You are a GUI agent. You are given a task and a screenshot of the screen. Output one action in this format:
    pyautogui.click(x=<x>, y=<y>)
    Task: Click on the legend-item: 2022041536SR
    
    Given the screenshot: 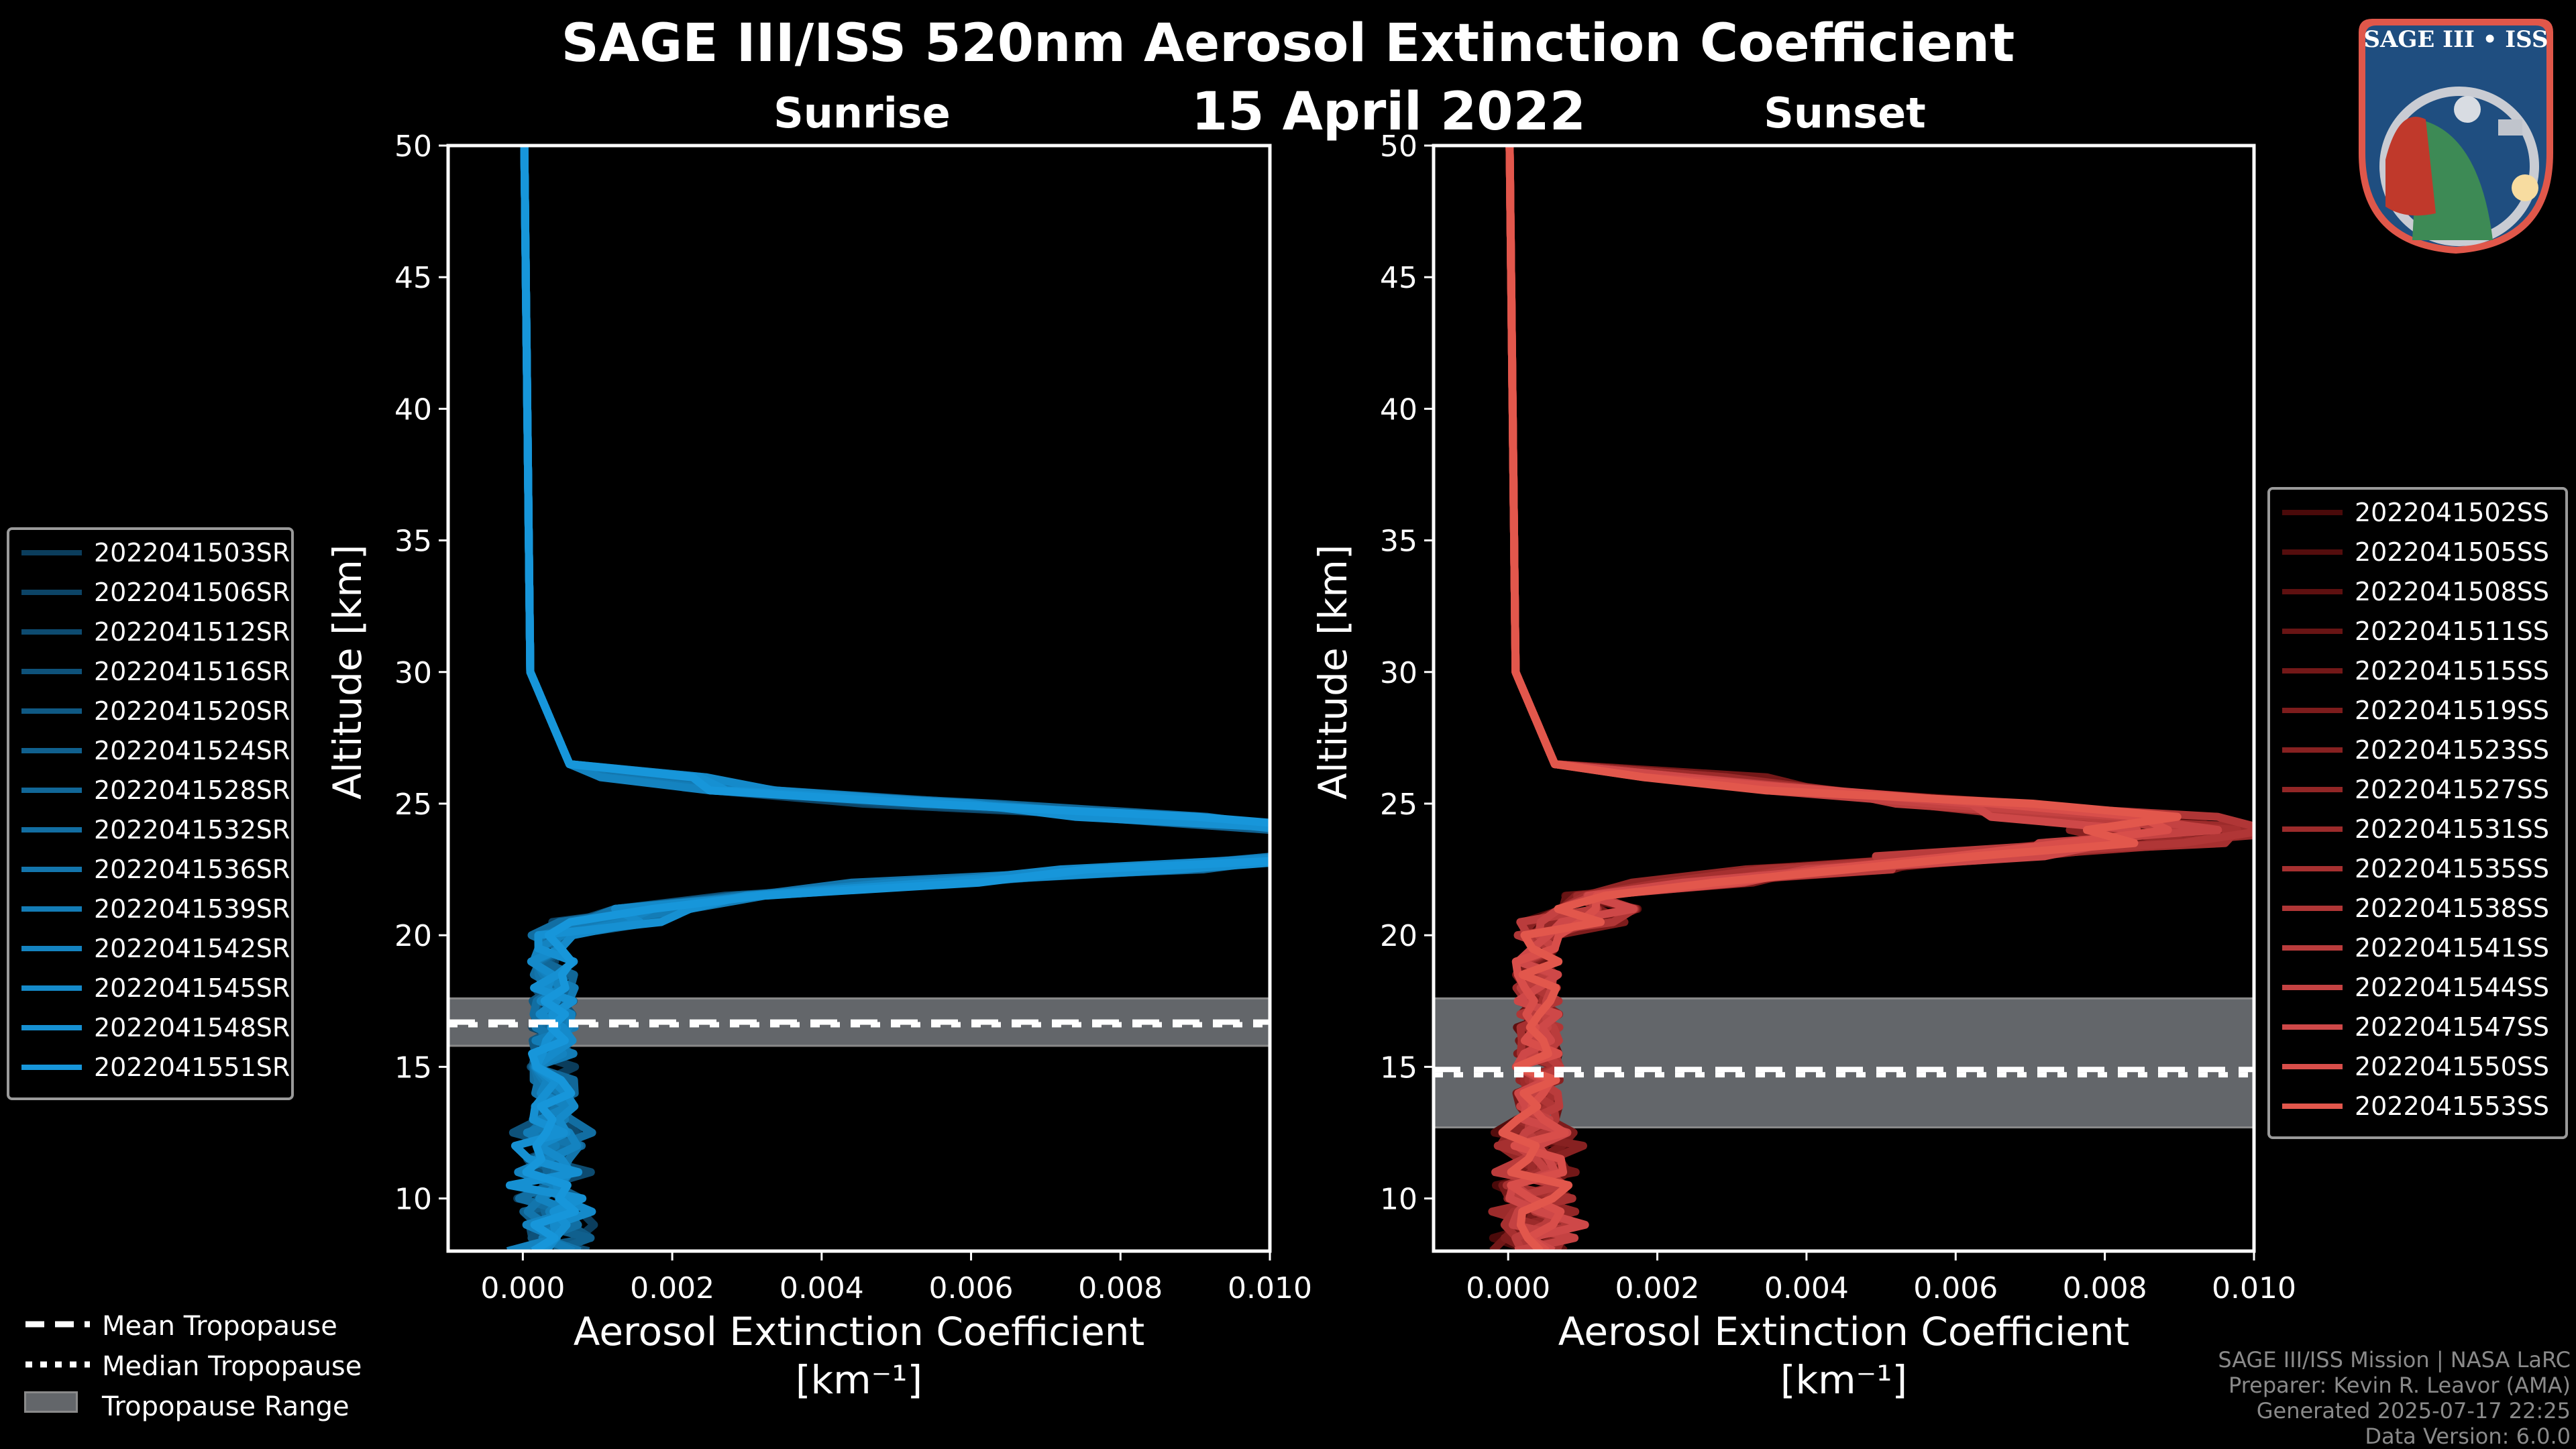 What is the action you would take?
    pyautogui.click(x=150, y=868)
    